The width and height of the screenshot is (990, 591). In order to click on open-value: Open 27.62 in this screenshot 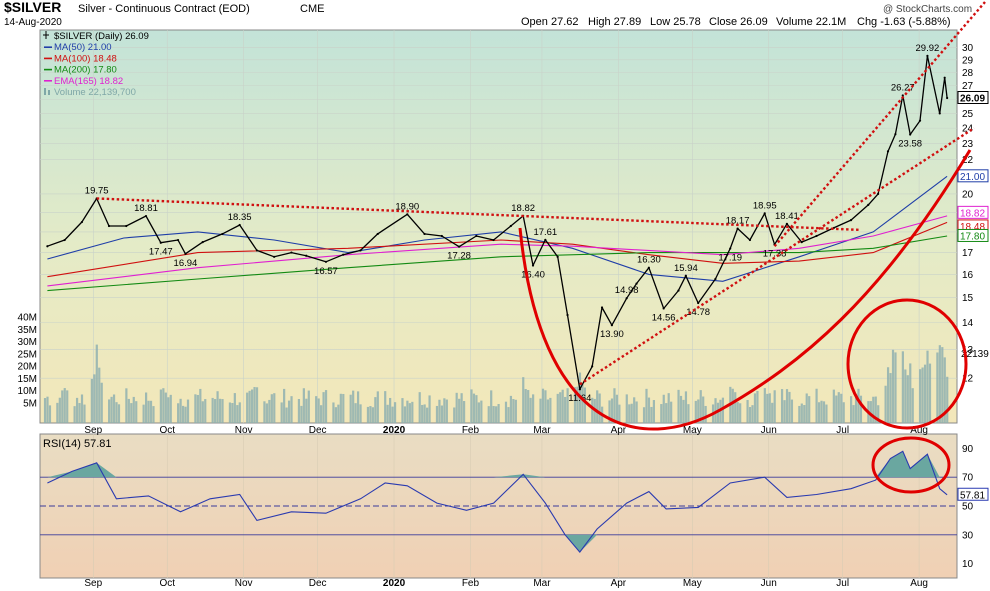, I will do `click(550, 22)`.